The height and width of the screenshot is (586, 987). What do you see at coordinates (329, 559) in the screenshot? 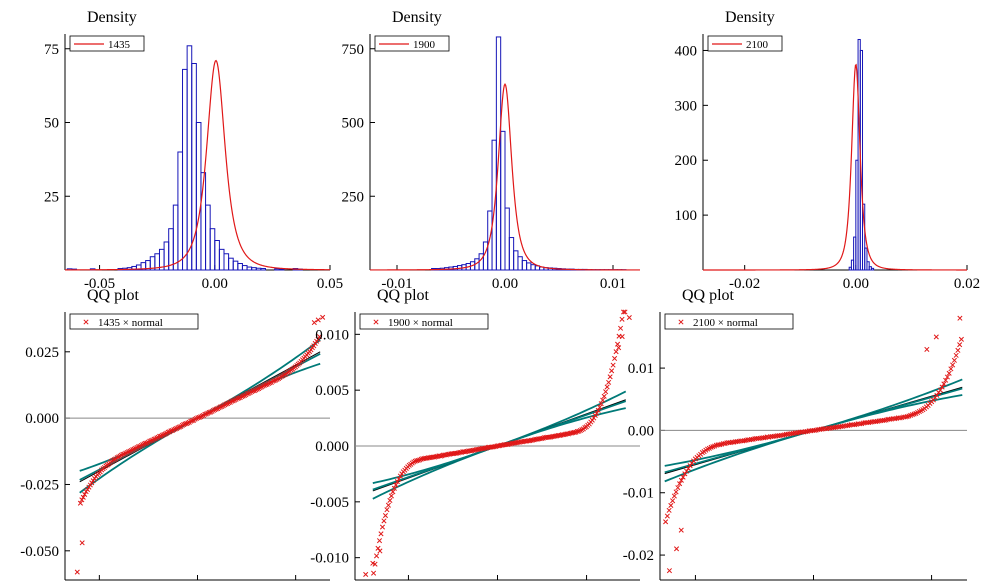
I see `y-tick-label: -0.010` at bounding box center [329, 559].